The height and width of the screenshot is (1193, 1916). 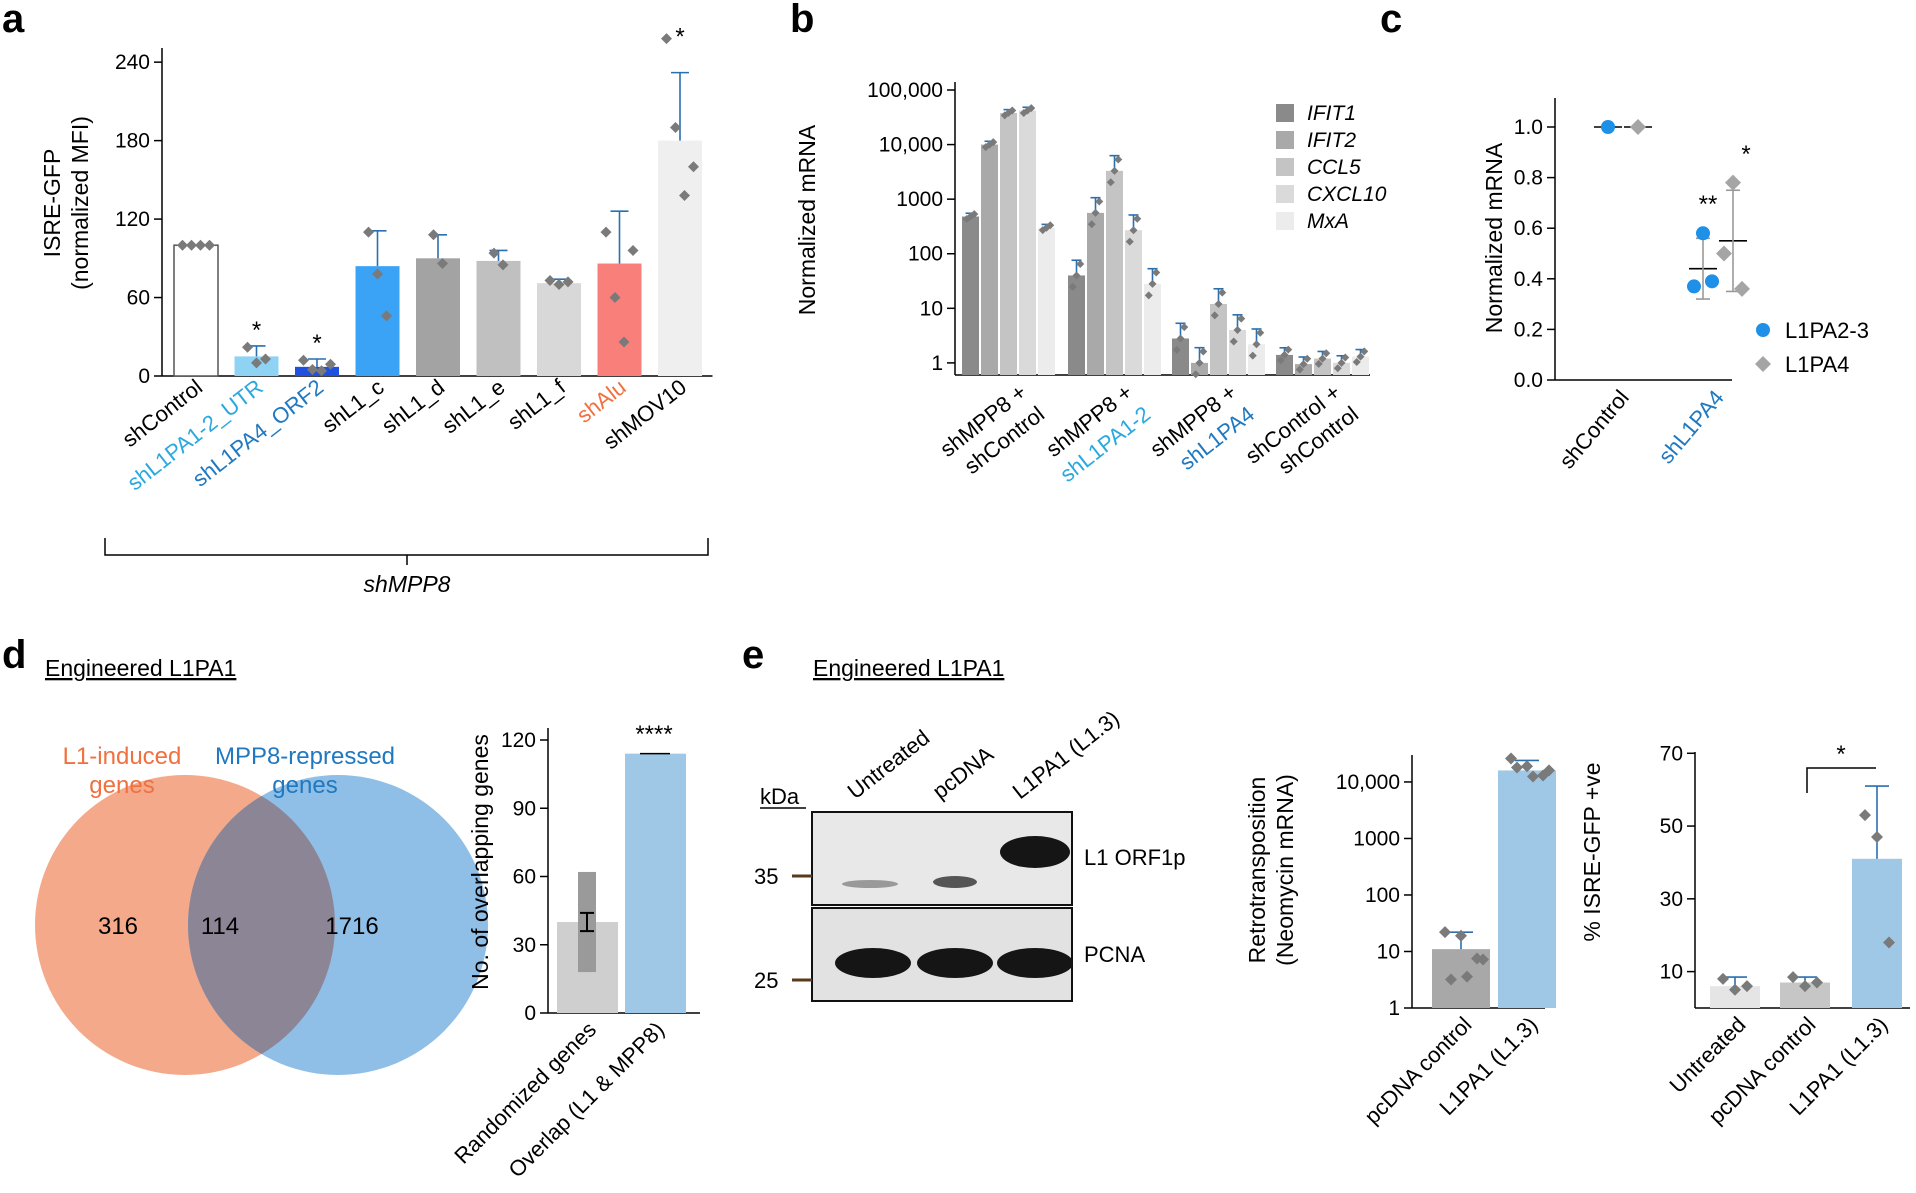 What do you see at coordinates (52, 203) in the screenshot?
I see `panel-a-ylabel: ISRE-GFP` at bounding box center [52, 203].